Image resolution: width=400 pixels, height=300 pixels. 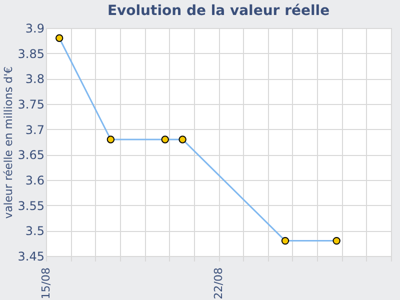 I want to click on y-tick-label: 3.7, so click(x=34, y=129).